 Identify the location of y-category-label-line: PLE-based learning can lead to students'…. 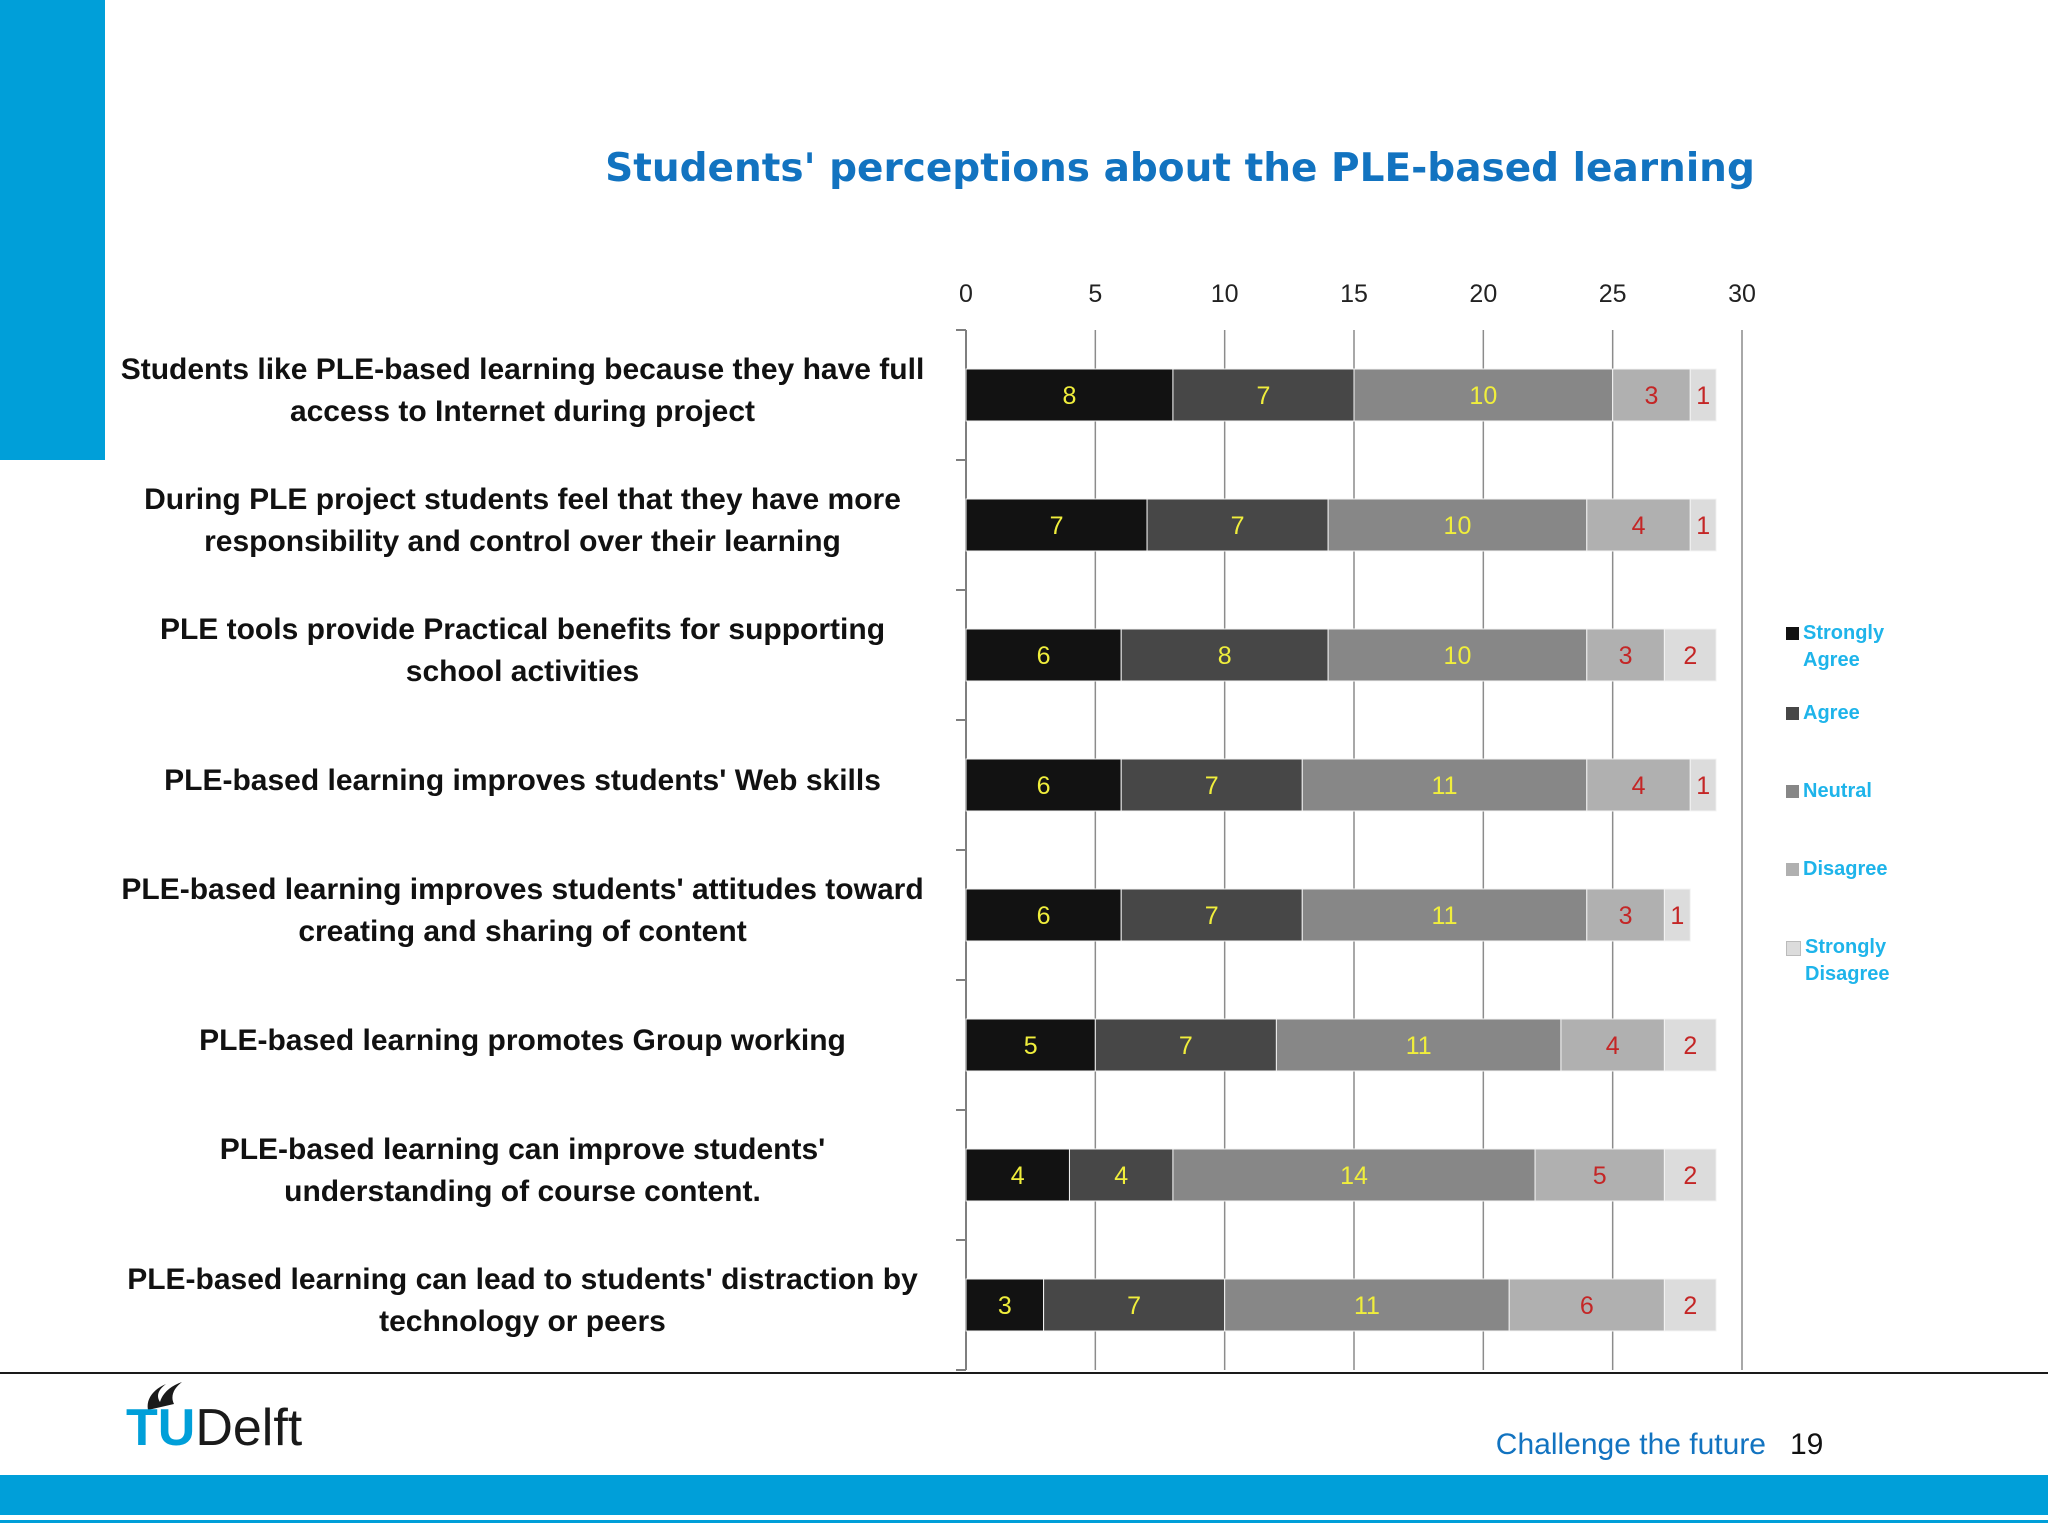
(522, 1279).